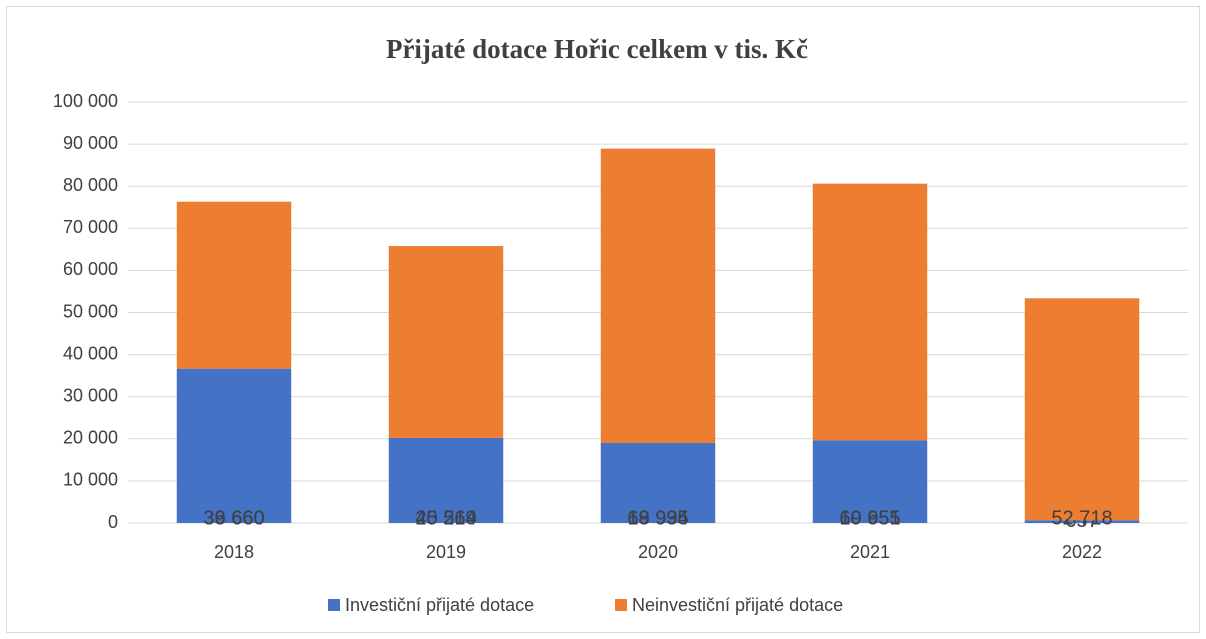 The width and height of the screenshot is (1206, 639). I want to click on y-tick-label: 90 000, so click(90, 143).